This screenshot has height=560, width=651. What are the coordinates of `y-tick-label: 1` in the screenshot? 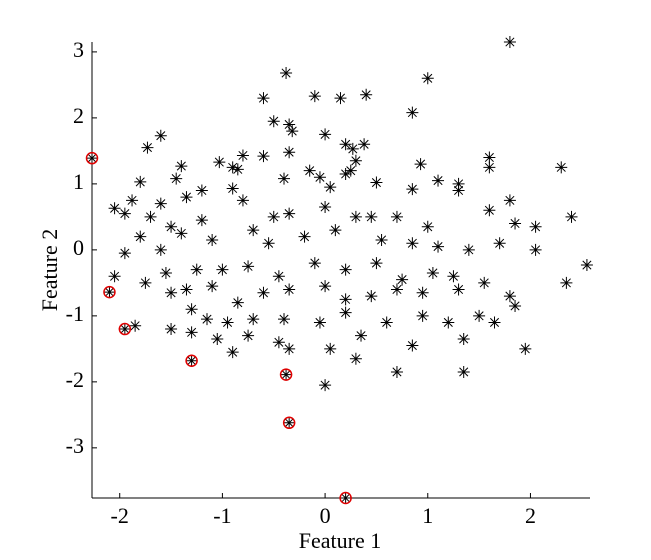 It's located at (78, 181).